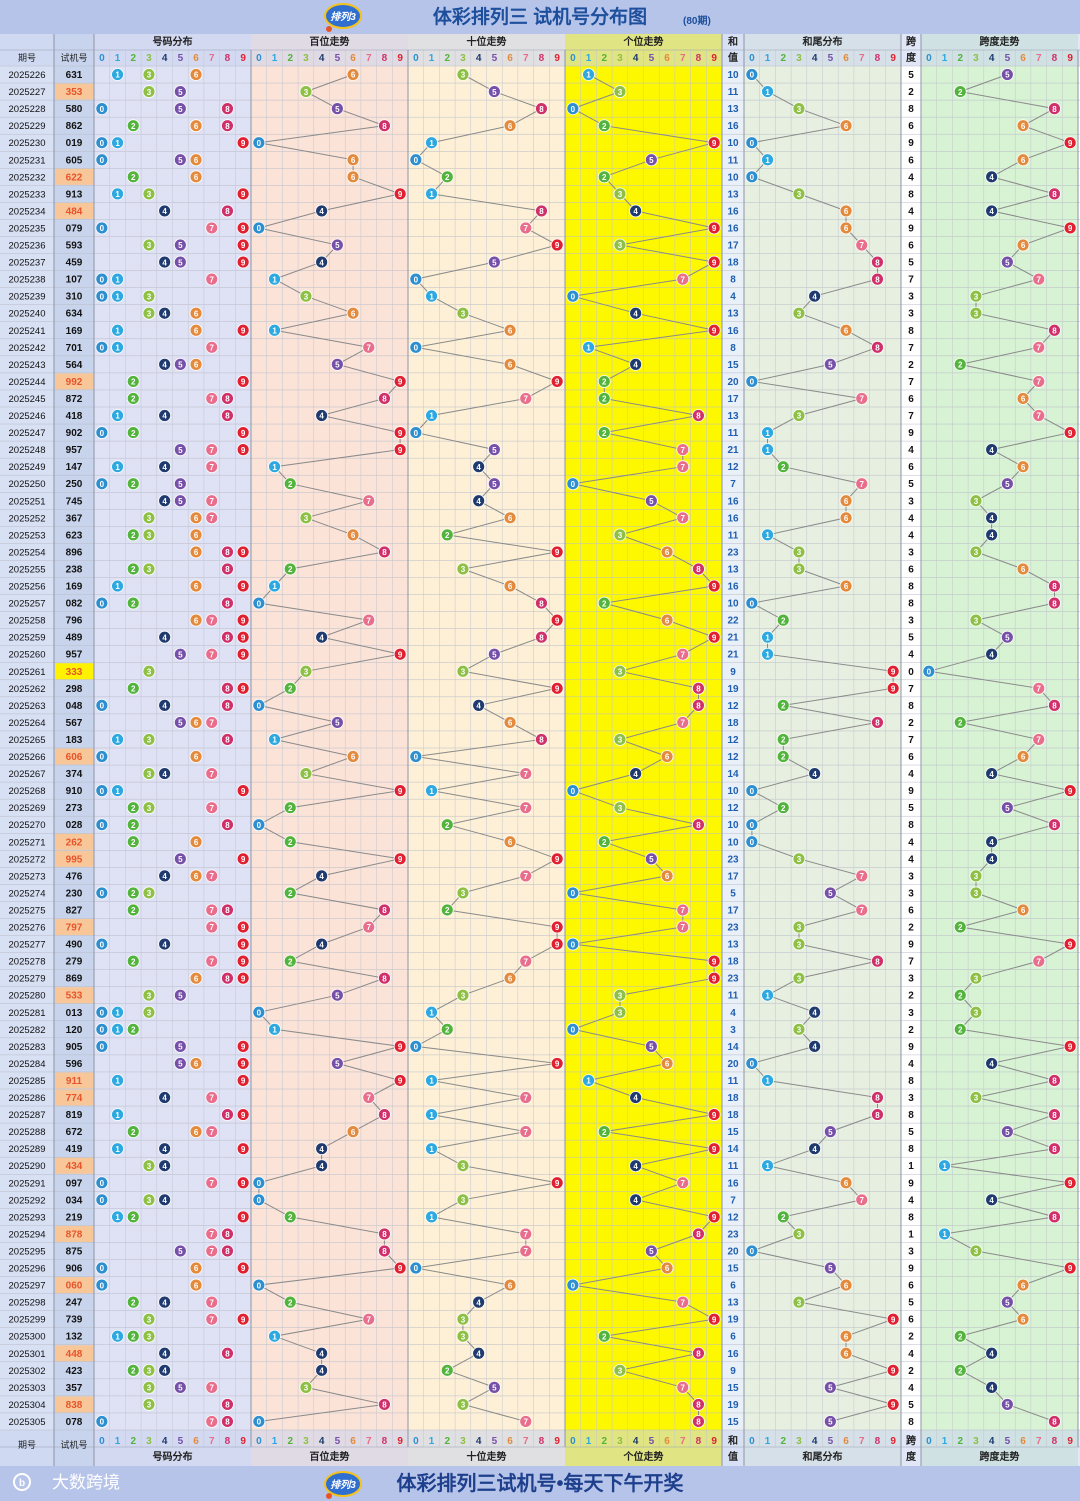 Image resolution: width=1080 pixels, height=1501 pixels. I want to click on sum-cell: 11, so click(733, 1166).